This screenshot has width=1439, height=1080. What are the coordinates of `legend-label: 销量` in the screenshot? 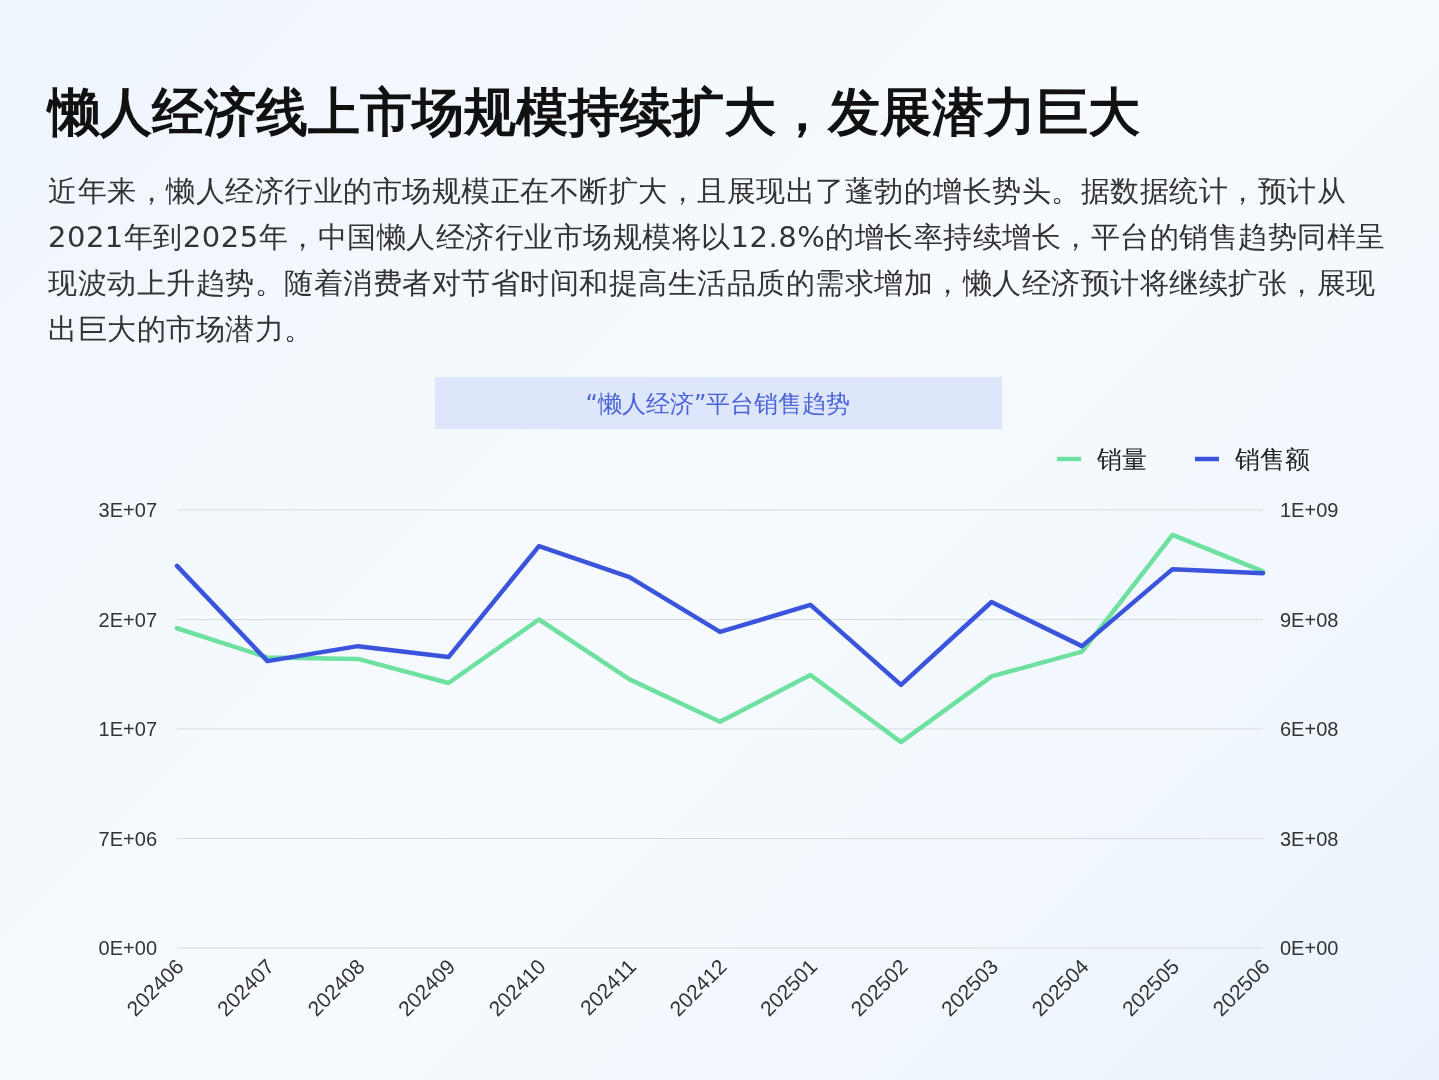 It's located at (1121, 459).